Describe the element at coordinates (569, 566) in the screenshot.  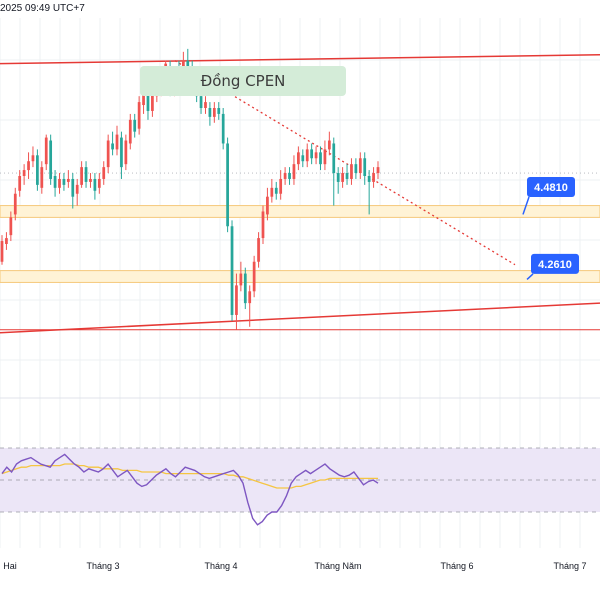
I see `x-tick-label: Tháng 7` at that location.